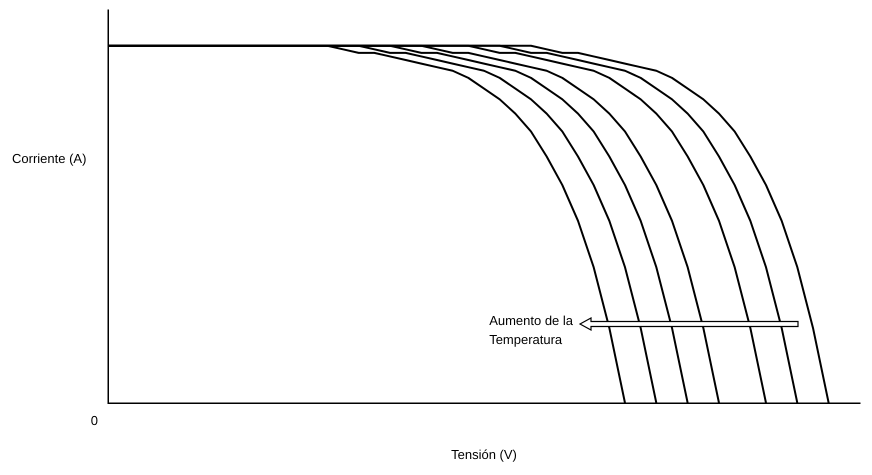 This screenshot has width=872, height=475. I want to click on x-axis-title: Tensión (V), so click(484, 454).